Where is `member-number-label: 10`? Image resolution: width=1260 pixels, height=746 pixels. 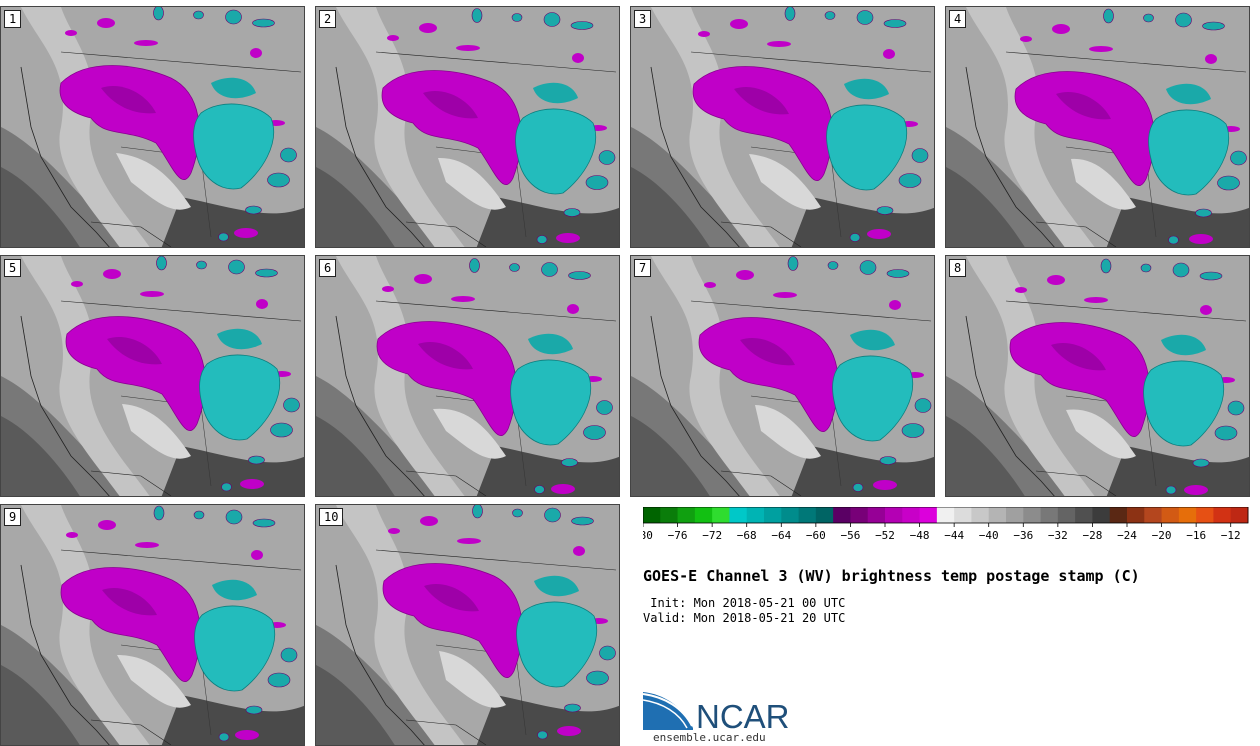
member-number-label: 10 is located at coordinates (331, 517).